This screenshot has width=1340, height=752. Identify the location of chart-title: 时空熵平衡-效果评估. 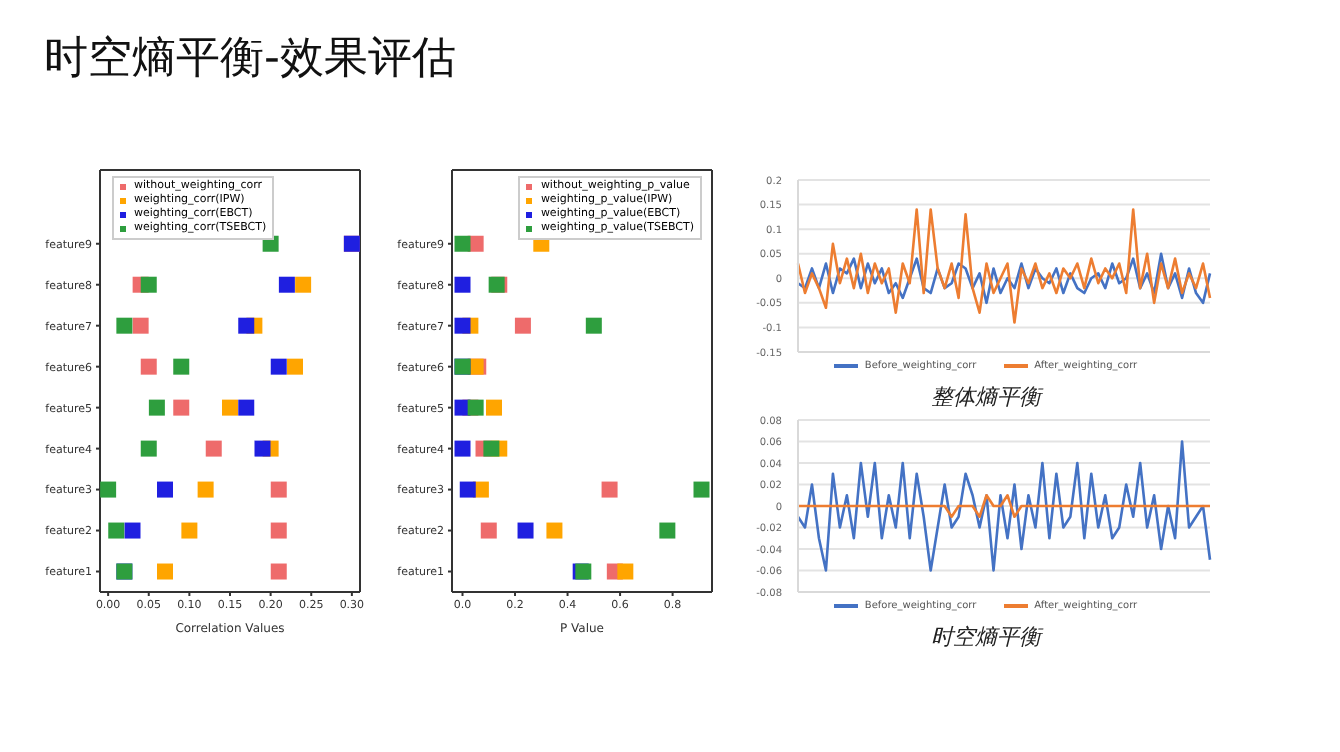
(250, 60).